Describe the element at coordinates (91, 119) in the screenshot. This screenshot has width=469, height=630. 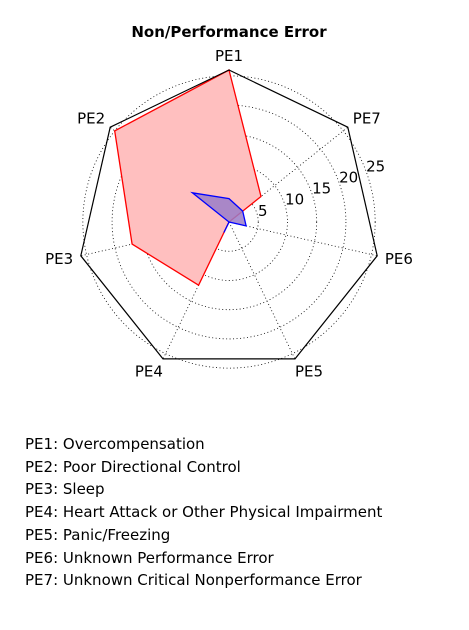
I see `axis-label-pe2: PE2` at that location.